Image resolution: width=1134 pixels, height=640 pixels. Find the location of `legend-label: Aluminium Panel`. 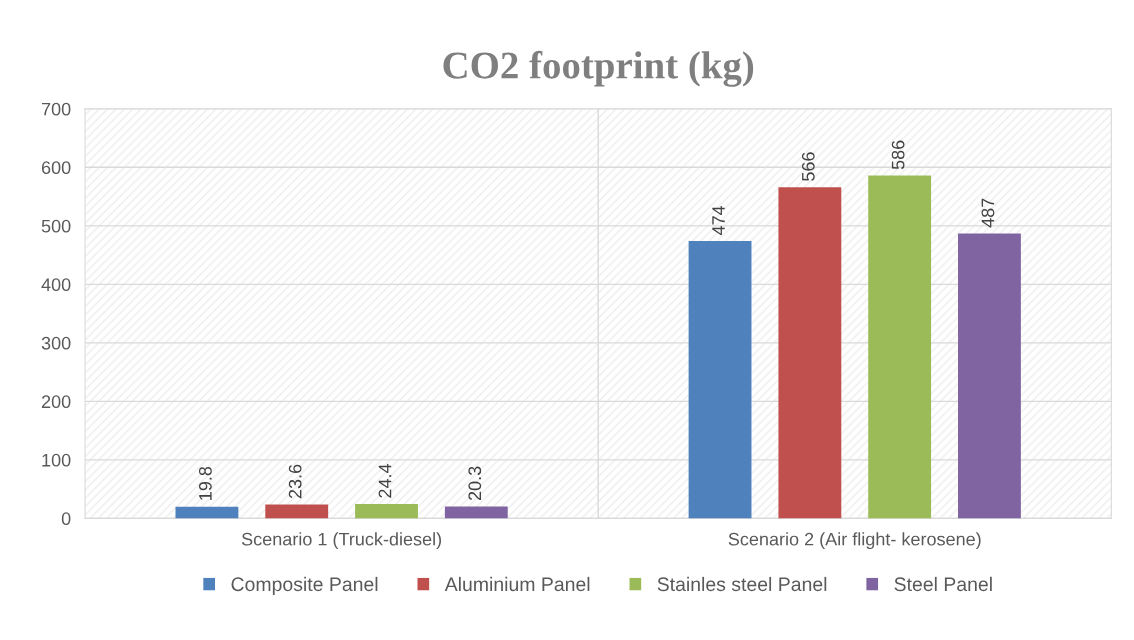

legend-label: Aluminium Panel is located at coordinates (517, 584).